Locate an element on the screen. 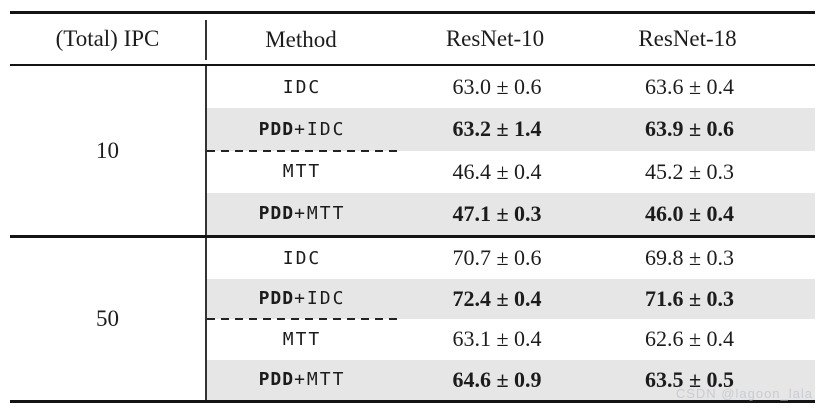  resnet18-value: 62.6 ± 0.4 is located at coordinates (689, 339).